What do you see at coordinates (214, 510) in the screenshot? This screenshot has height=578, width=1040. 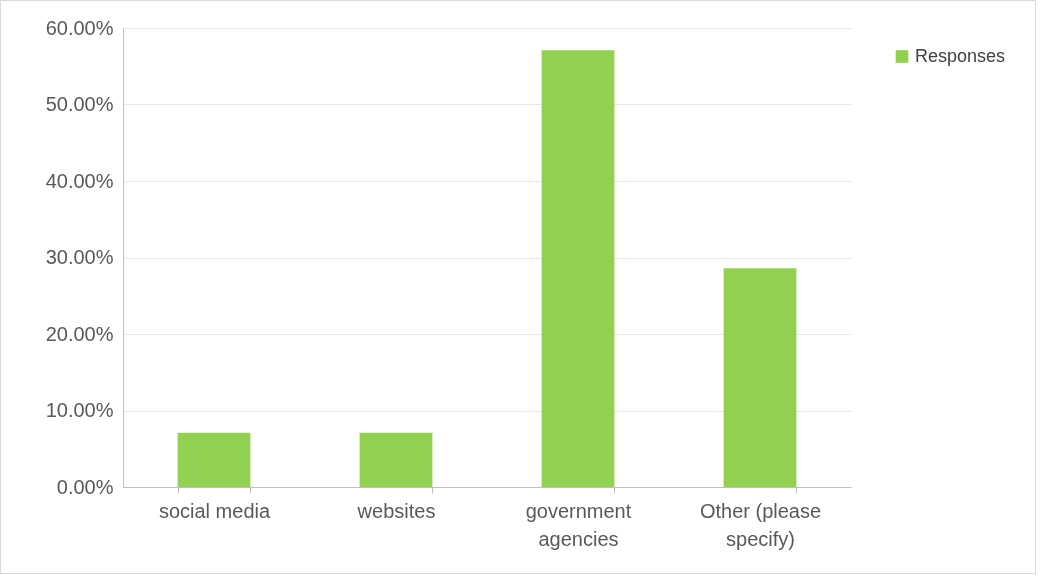 I see `x-tick-label: social media` at bounding box center [214, 510].